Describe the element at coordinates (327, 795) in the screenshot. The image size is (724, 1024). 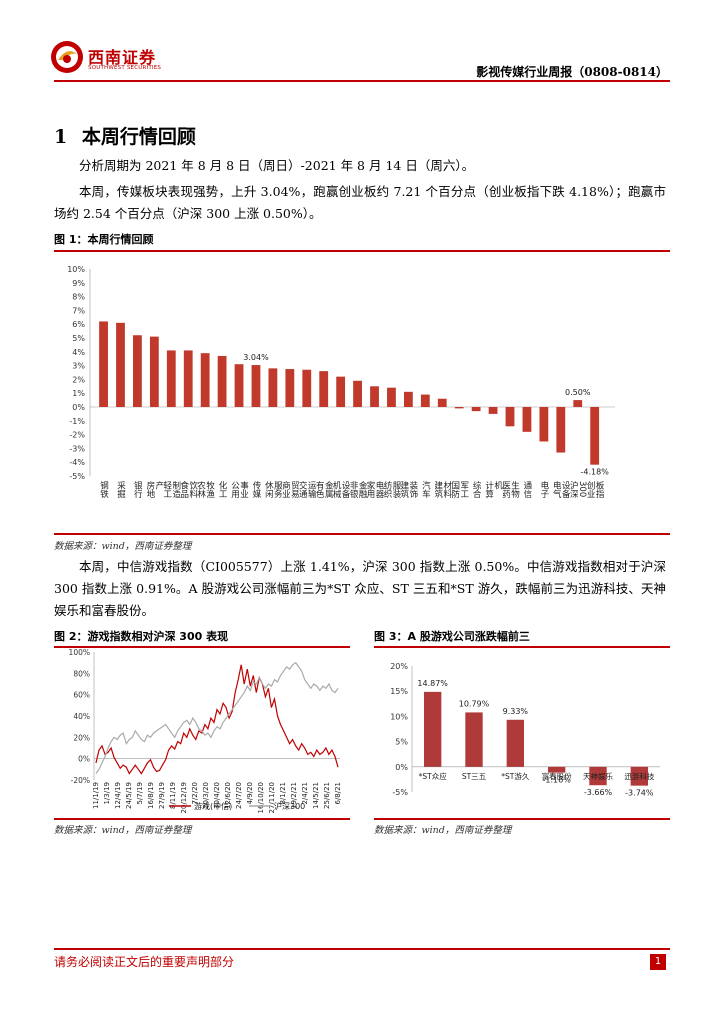
I see `fig2-x-tick: 25/6/21` at that location.